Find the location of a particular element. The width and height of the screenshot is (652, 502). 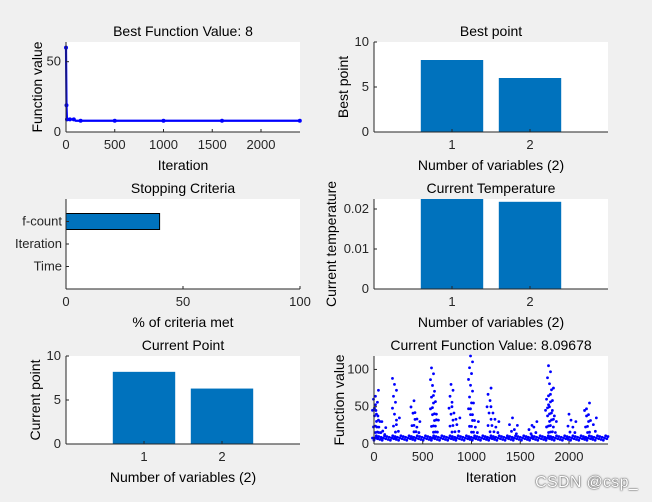

x-tick-label: 50 is located at coordinates (183, 301).